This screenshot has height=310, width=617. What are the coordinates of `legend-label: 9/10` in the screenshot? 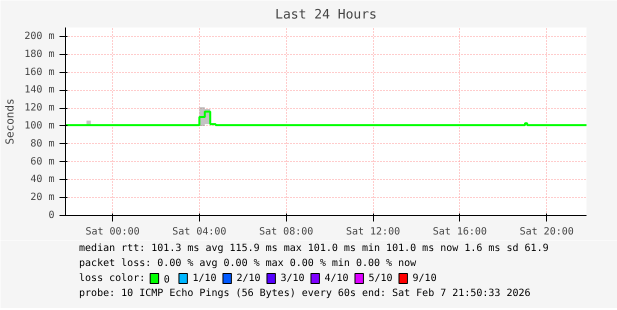 It's located at (424, 278).